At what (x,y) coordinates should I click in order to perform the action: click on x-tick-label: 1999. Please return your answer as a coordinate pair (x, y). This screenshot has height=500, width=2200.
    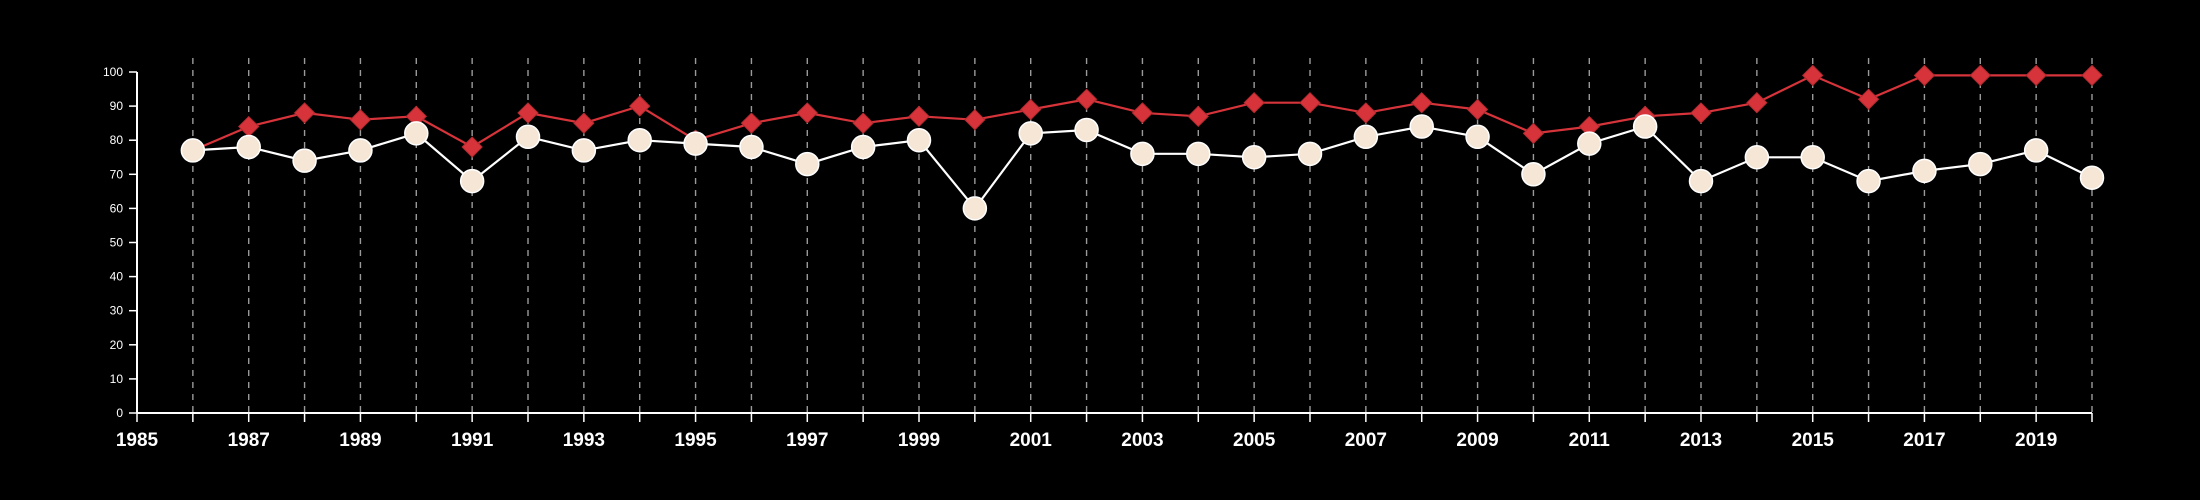
    Looking at the image, I should click on (919, 440).